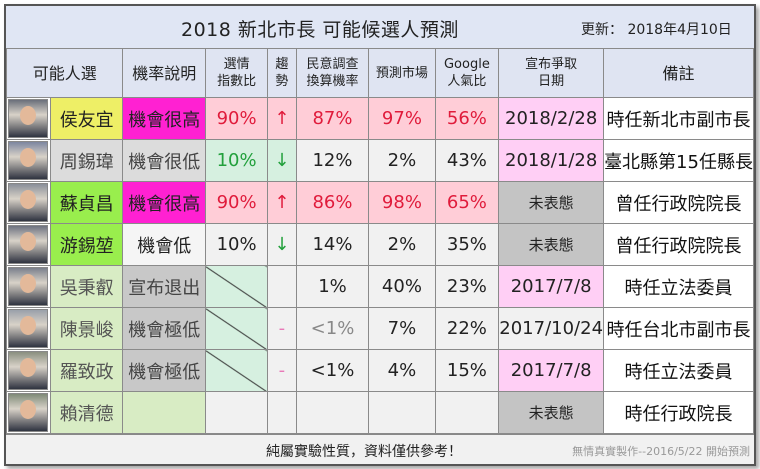  I want to click on note-text: 時任新北市副市長, so click(678, 118).